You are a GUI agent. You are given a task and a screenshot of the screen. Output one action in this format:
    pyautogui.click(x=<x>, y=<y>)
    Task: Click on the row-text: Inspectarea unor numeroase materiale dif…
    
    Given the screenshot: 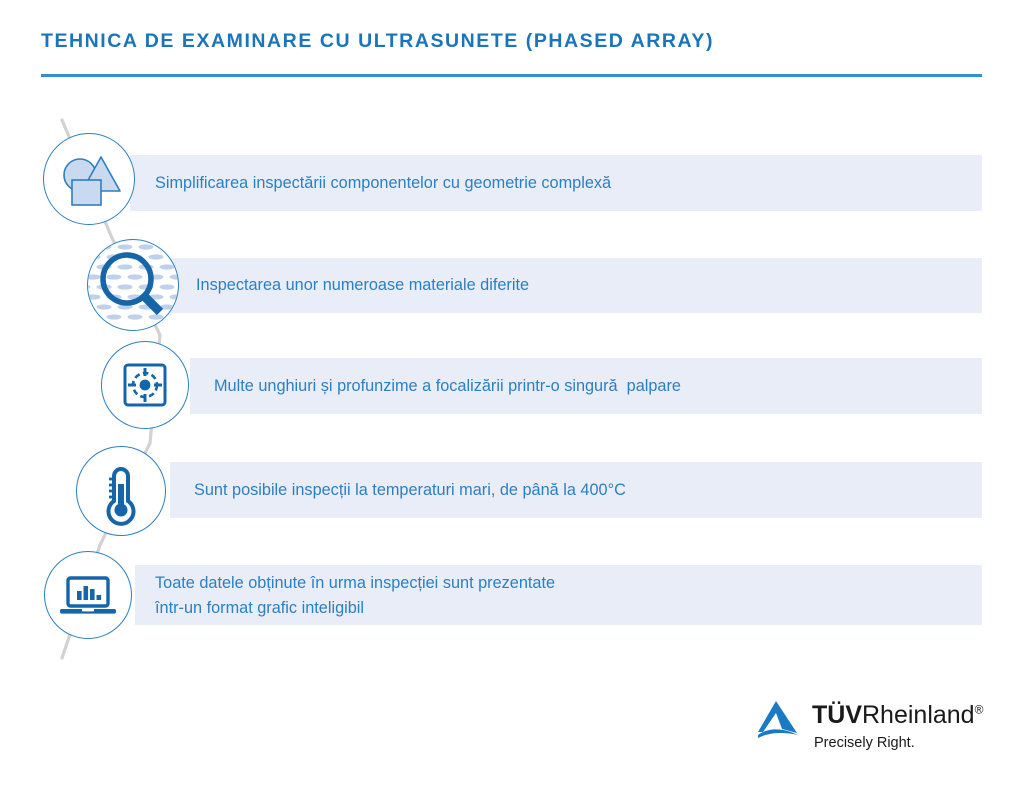 What is the action you would take?
    pyautogui.click(x=363, y=285)
    